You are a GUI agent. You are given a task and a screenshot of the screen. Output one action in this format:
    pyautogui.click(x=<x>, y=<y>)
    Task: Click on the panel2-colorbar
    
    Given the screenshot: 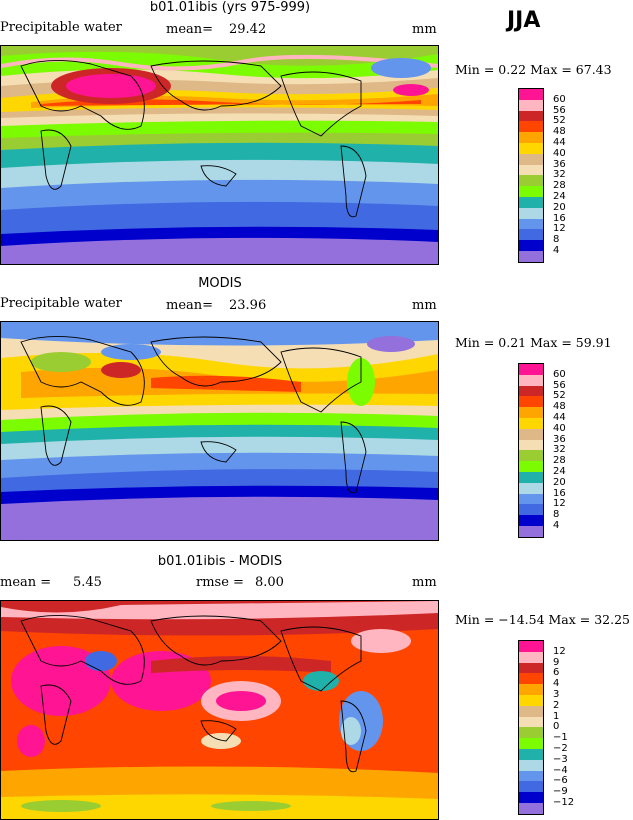 What is the action you would take?
    pyautogui.click(x=531, y=450)
    